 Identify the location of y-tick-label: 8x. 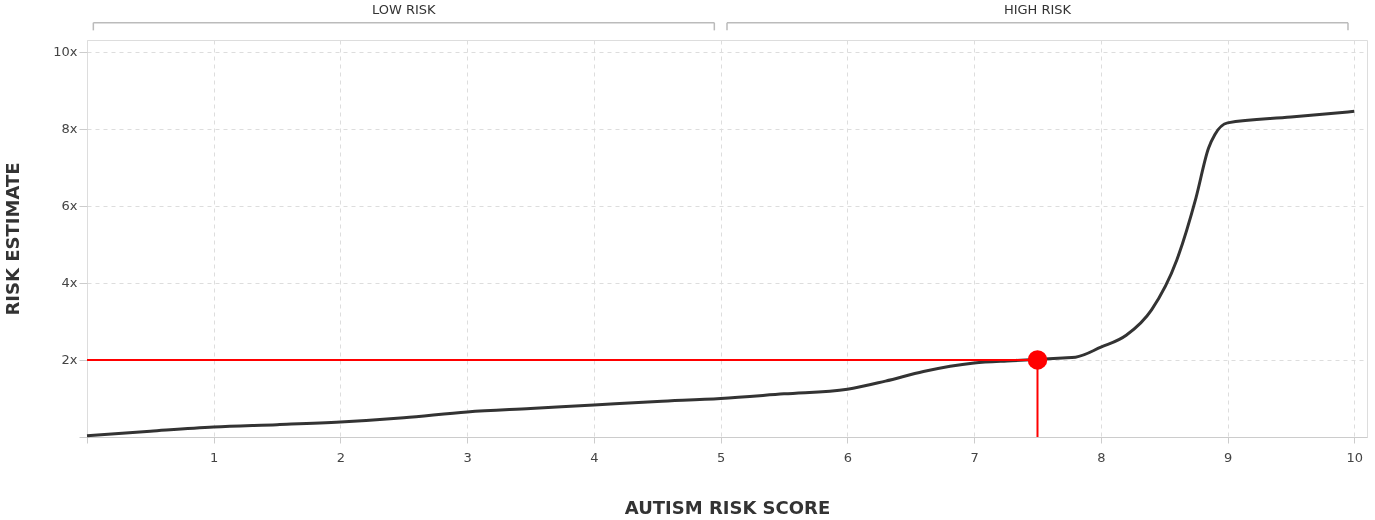
(69, 129).